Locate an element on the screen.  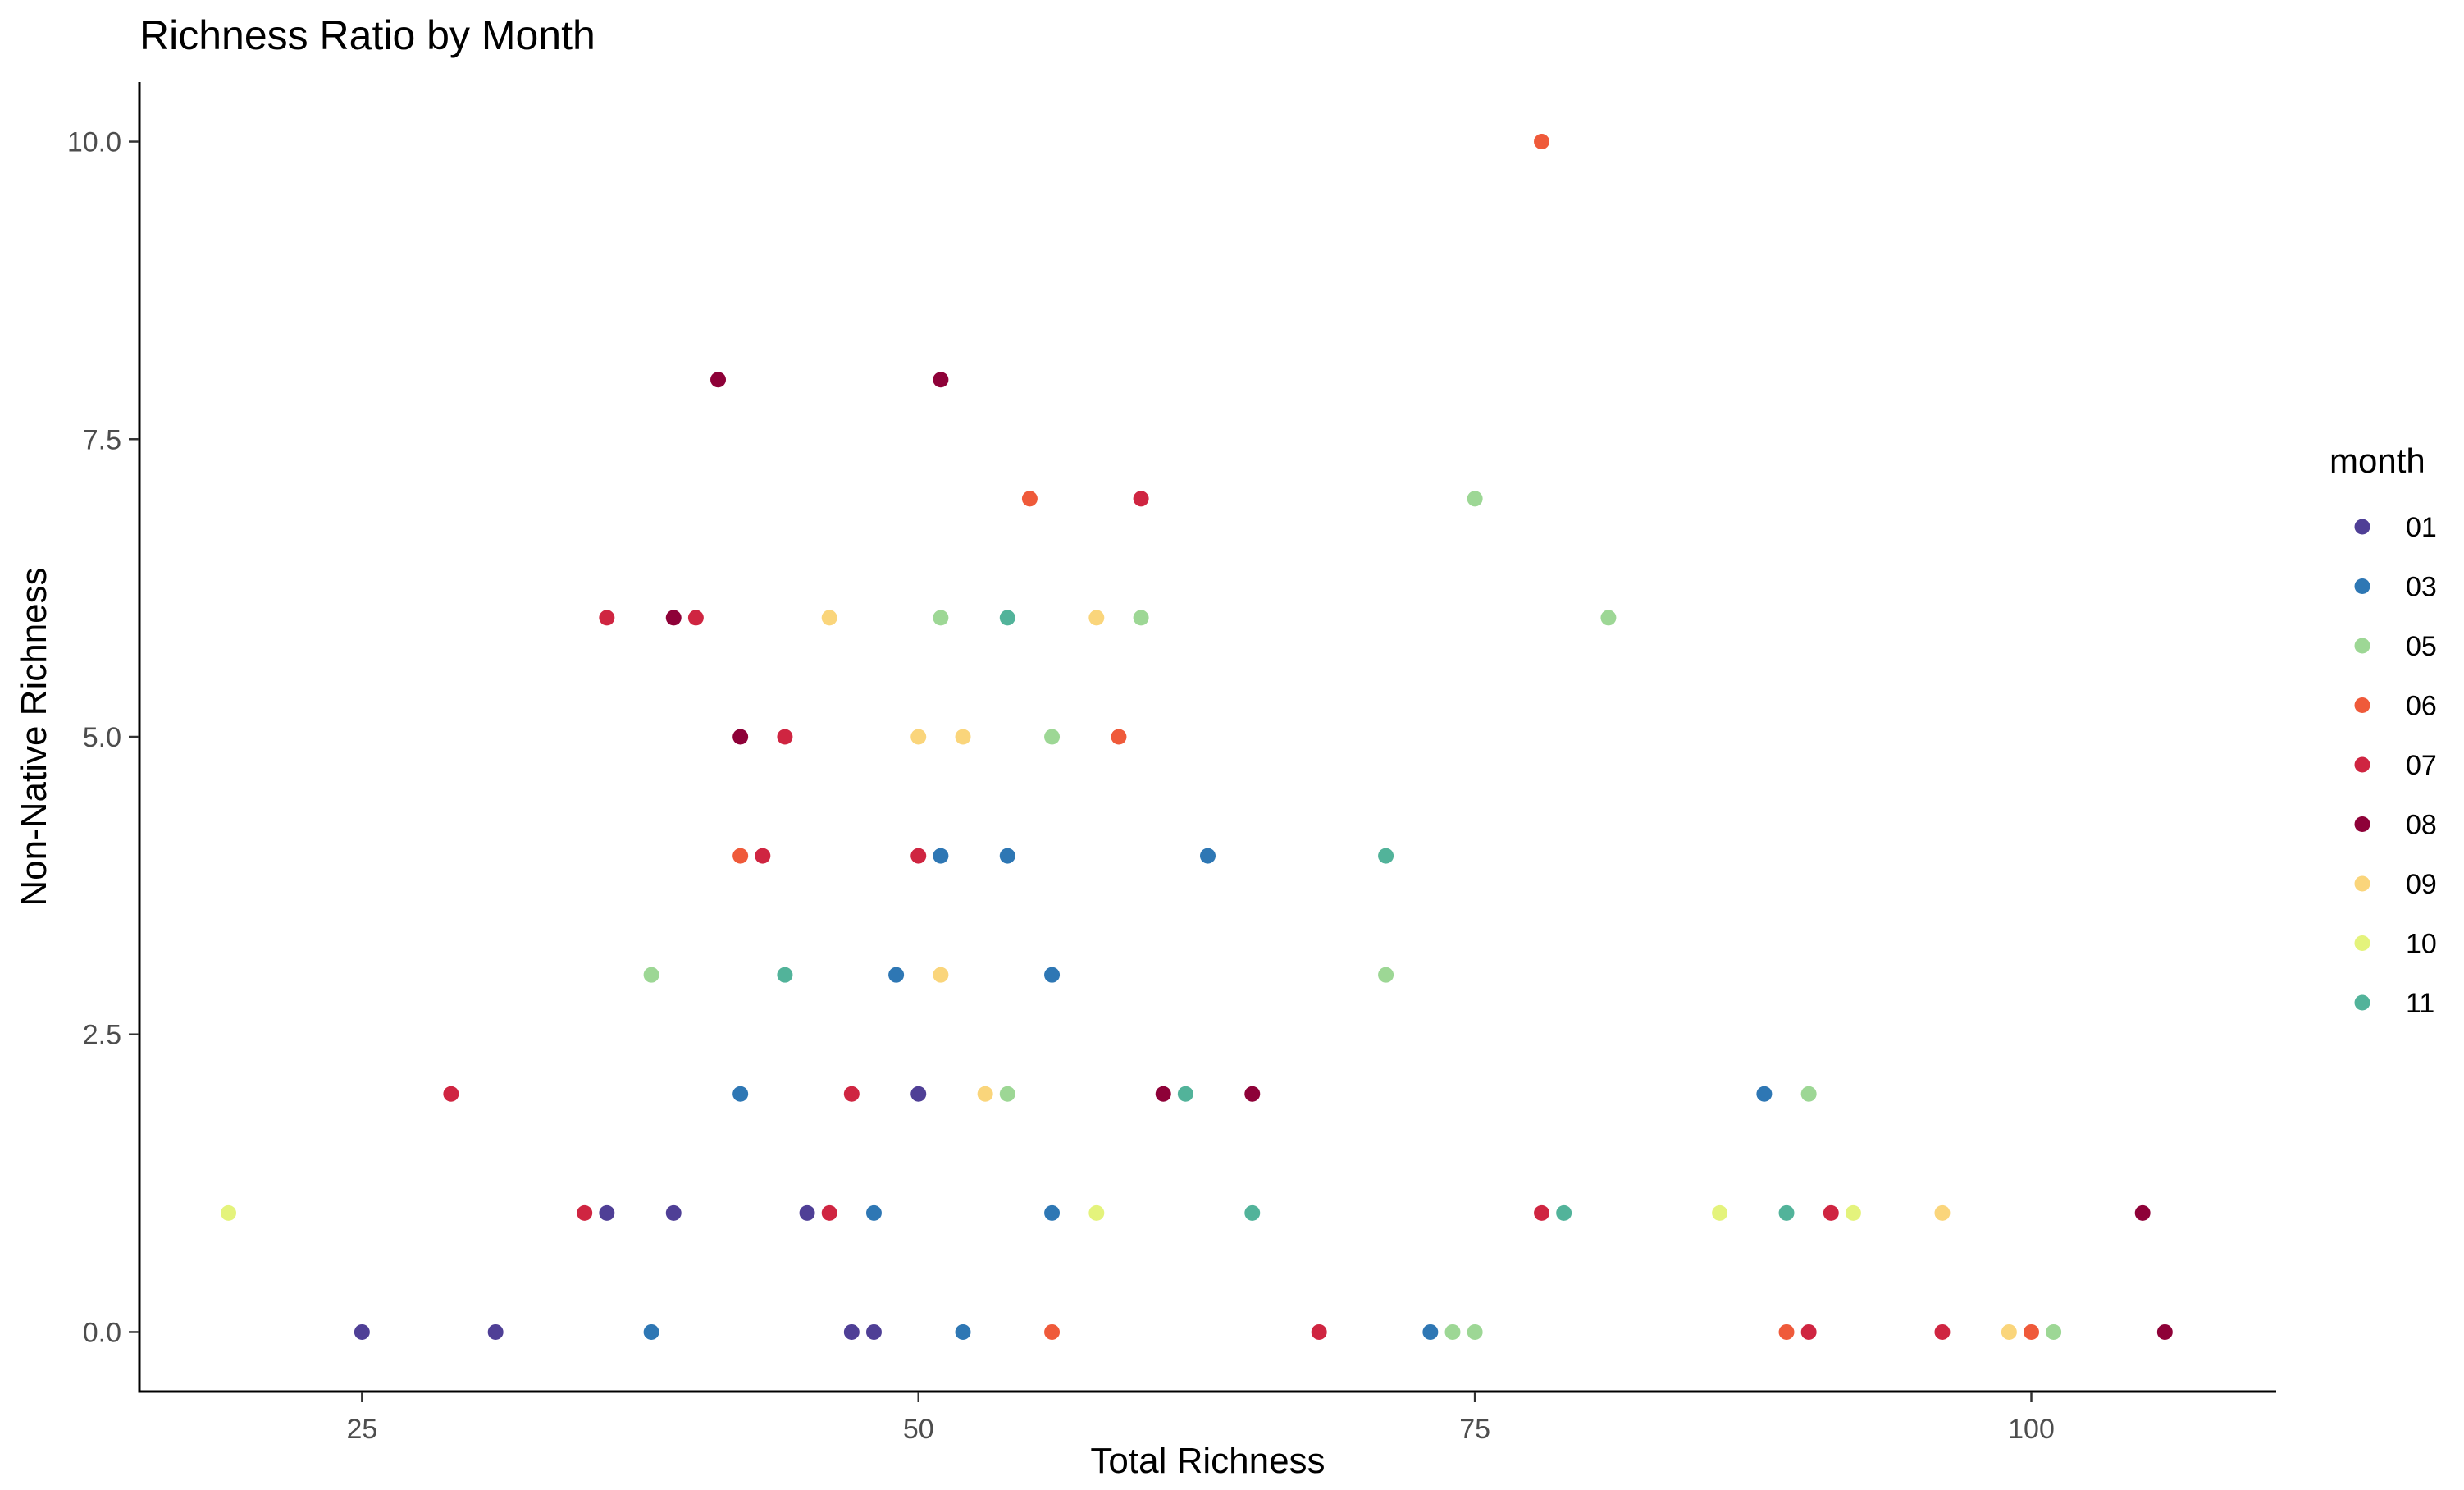
y-axis-ticks: 0.0 2.5 5.0 7.5 10.0 is located at coordinates (103, 737).